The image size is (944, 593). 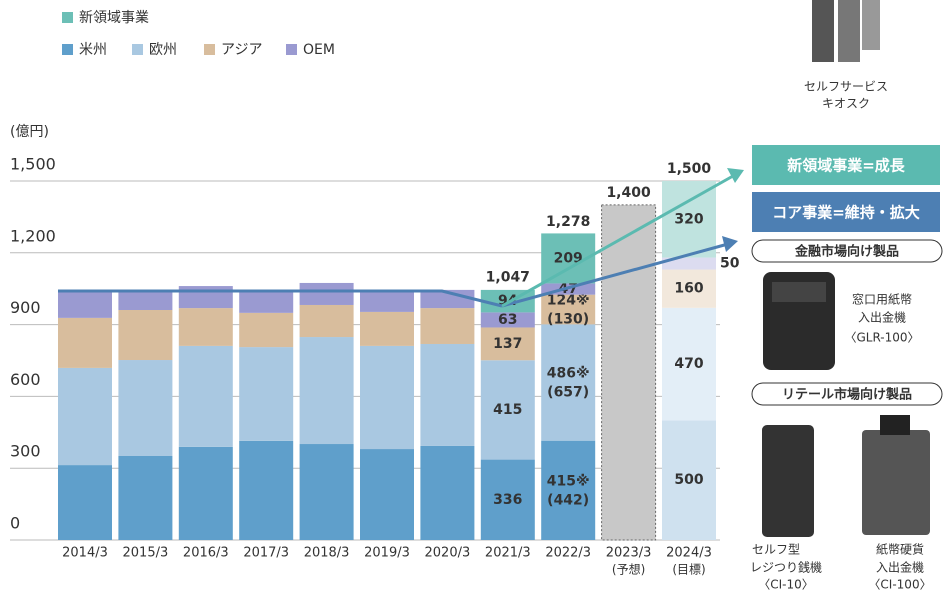 What do you see at coordinates (327, 553) in the screenshot?
I see `x-tick-label: 2018/3` at bounding box center [327, 553].